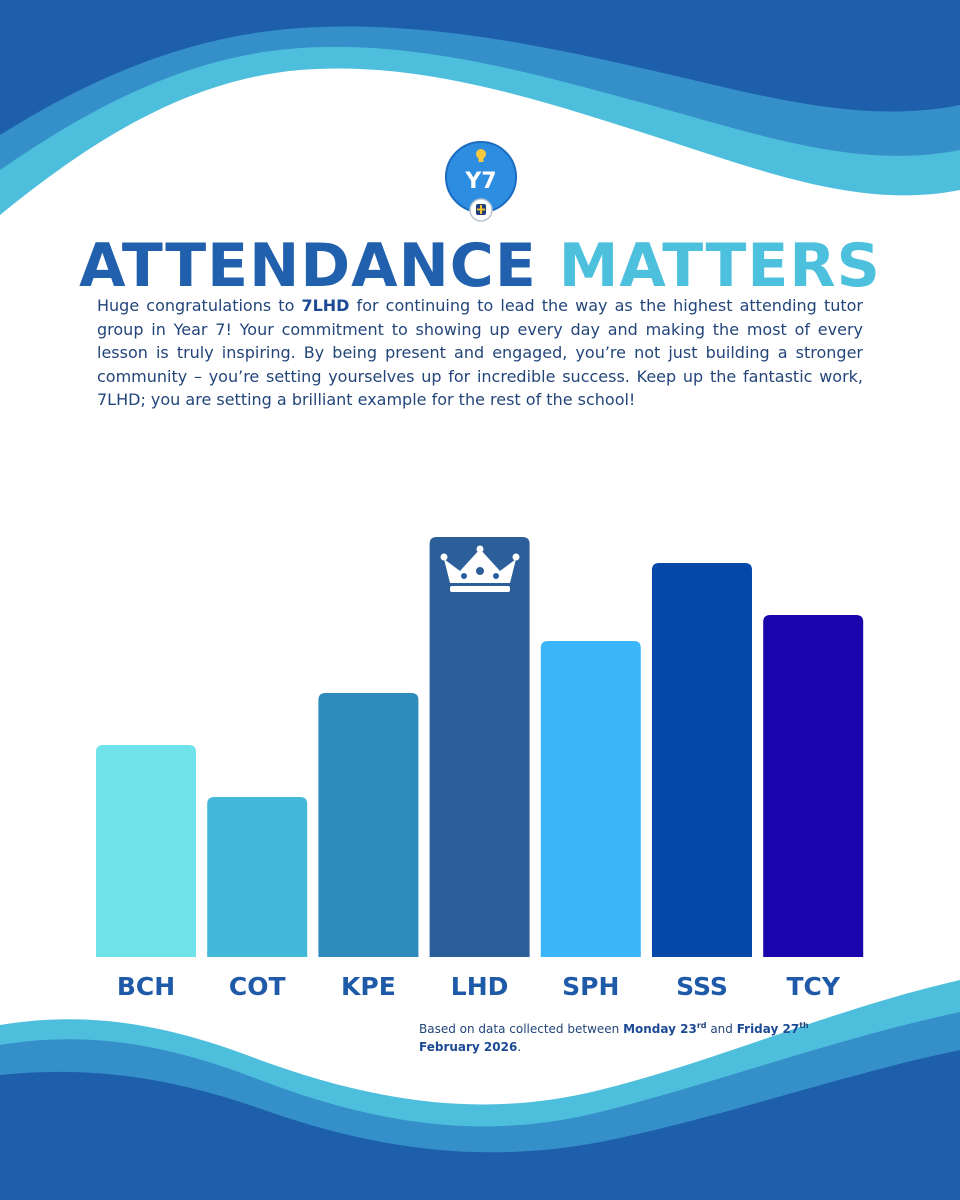 The width and height of the screenshot is (960, 1200). I want to click on footnote-start-date: Monday 23, so click(660, 1029).